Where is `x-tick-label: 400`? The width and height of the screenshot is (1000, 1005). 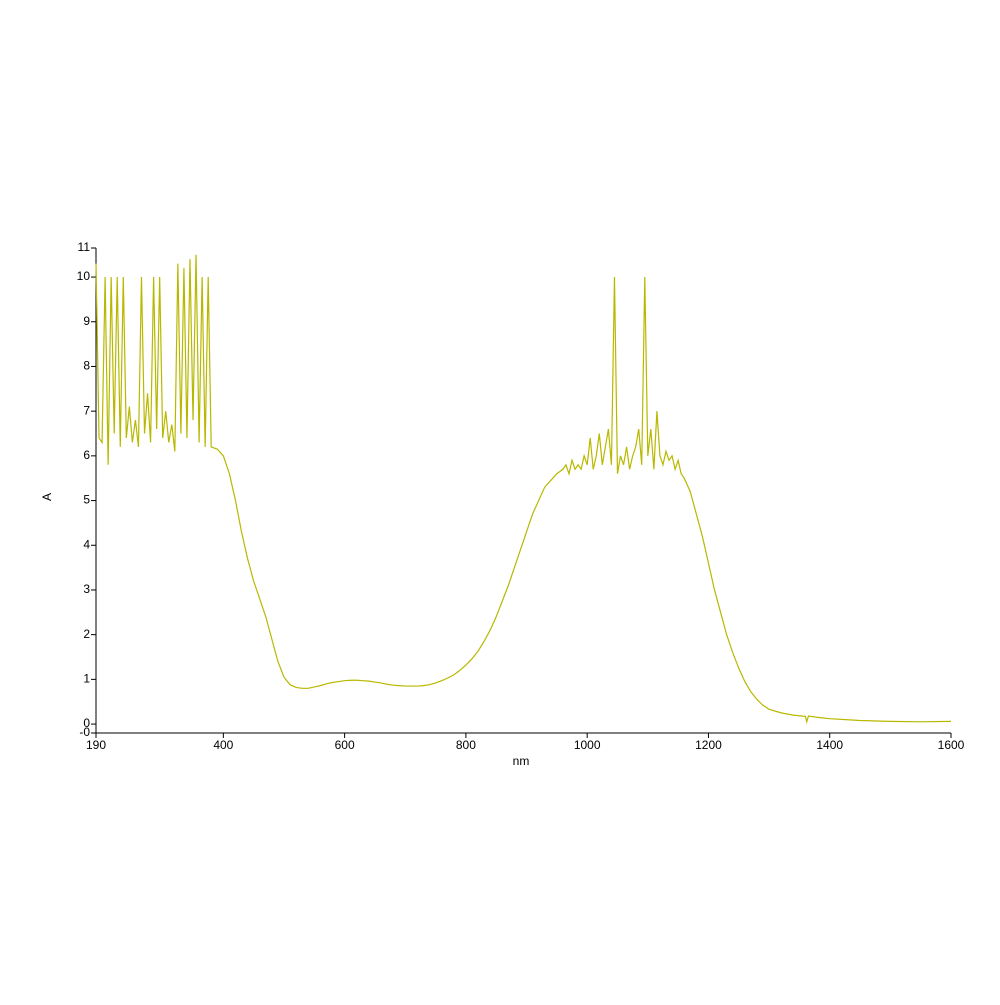 x-tick-label: 400 is located at coordinates (223, 745).